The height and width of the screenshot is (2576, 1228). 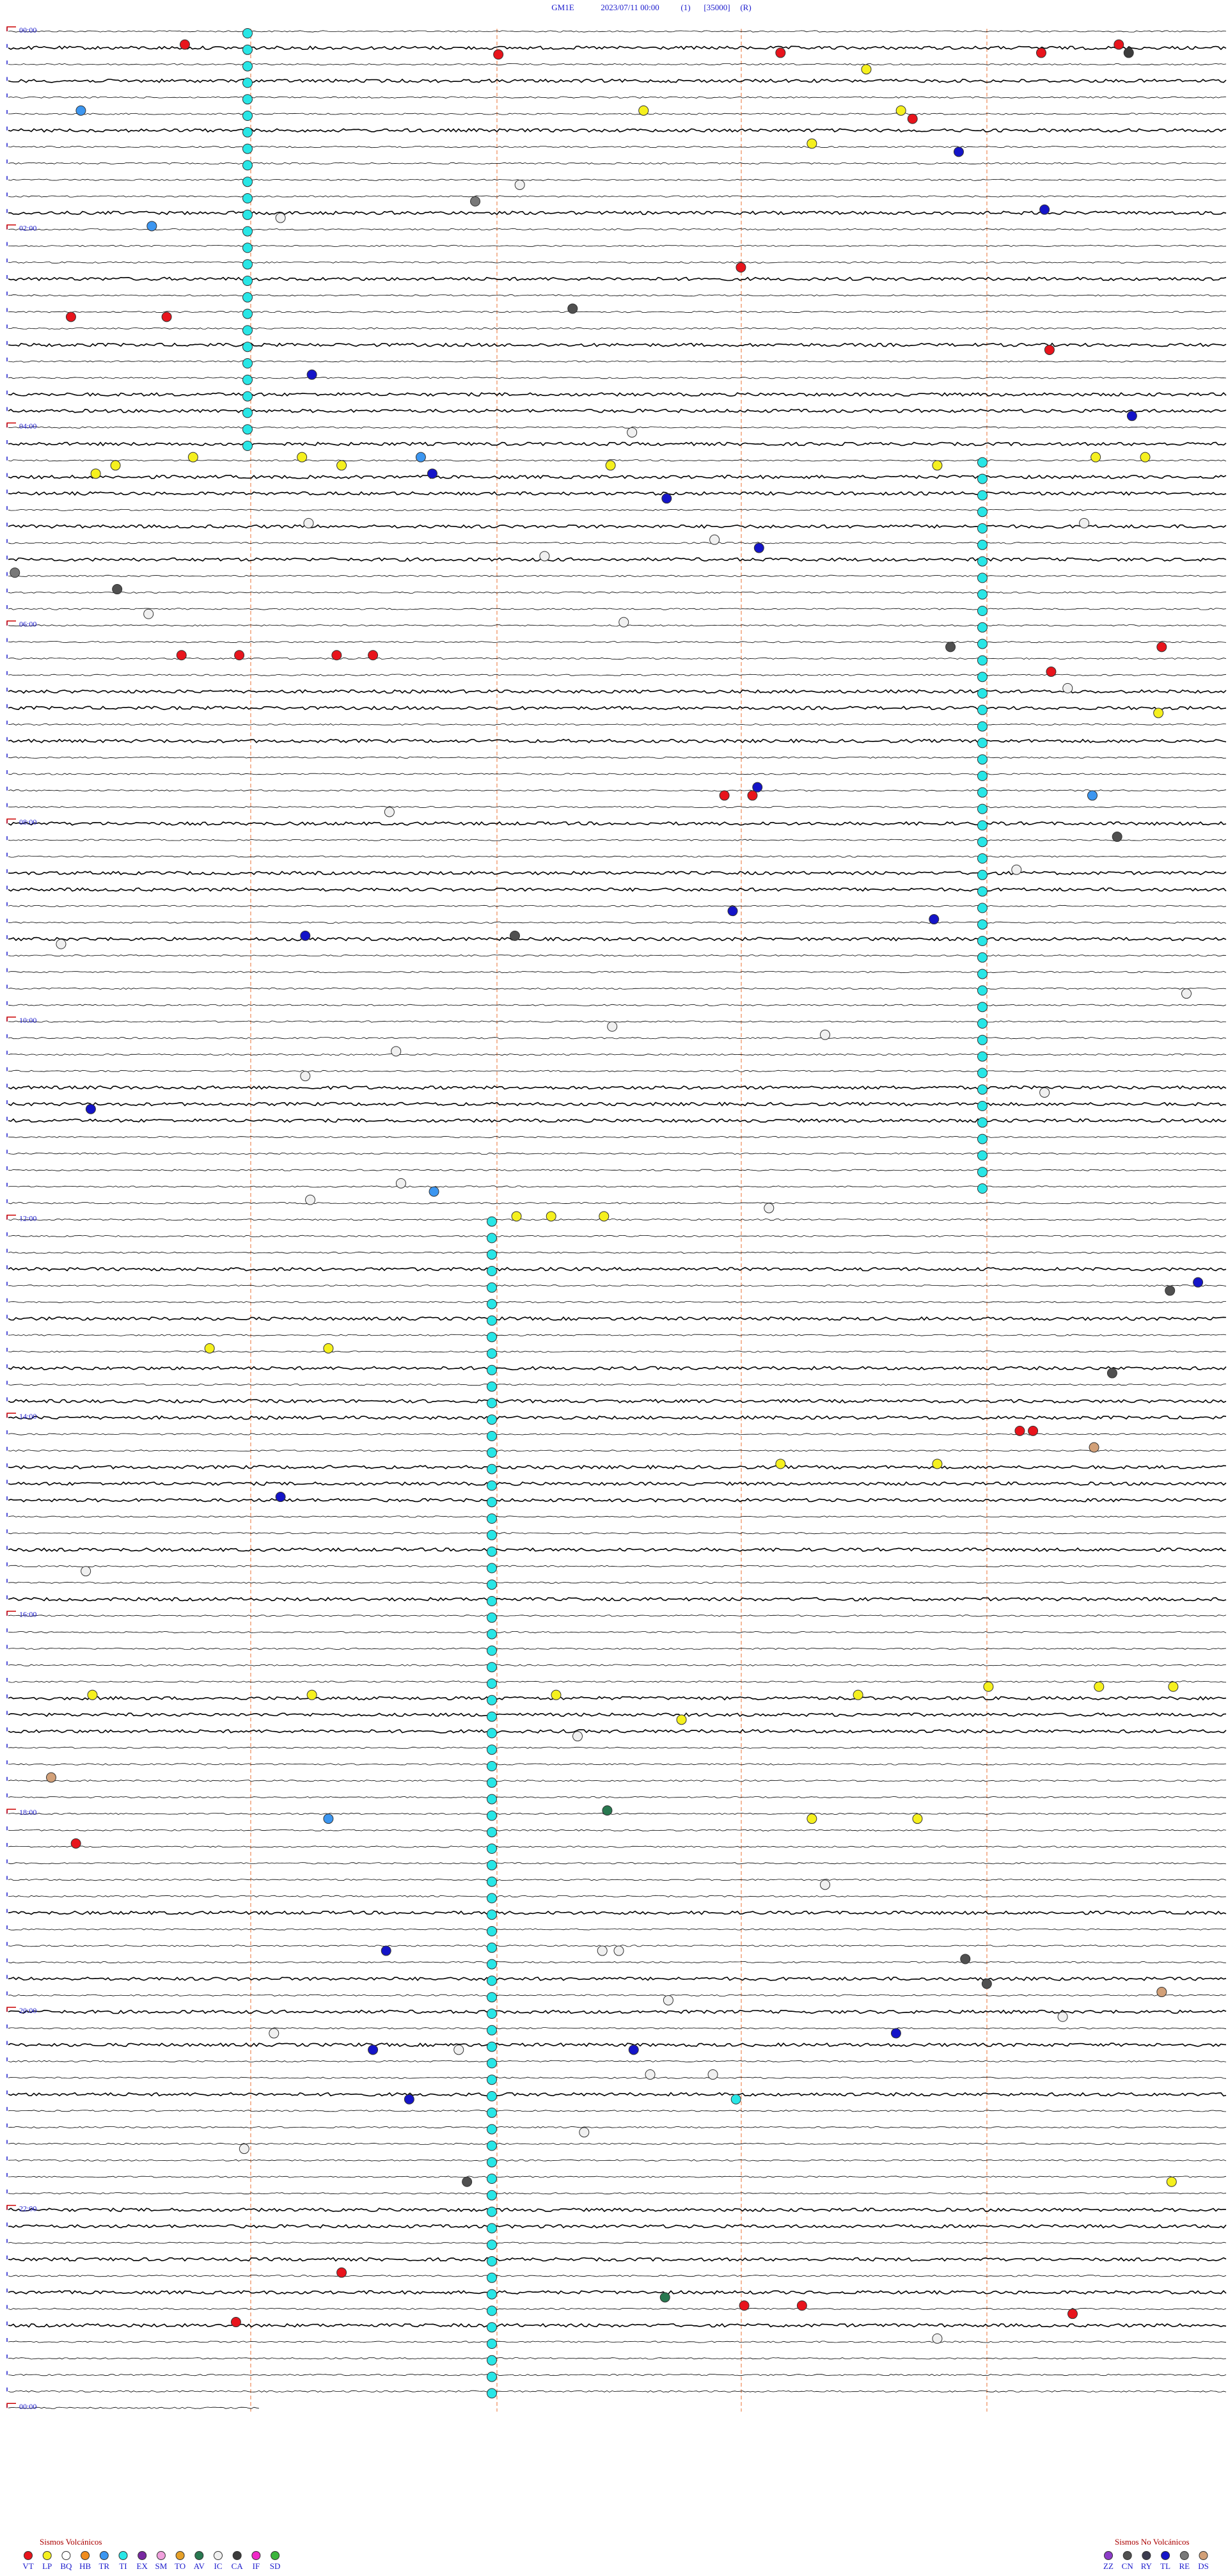 What do you see at coordinates (27, 2208) in the screenshot?
I see `hour-label: 22:00` at bounding box center [27, 2208].